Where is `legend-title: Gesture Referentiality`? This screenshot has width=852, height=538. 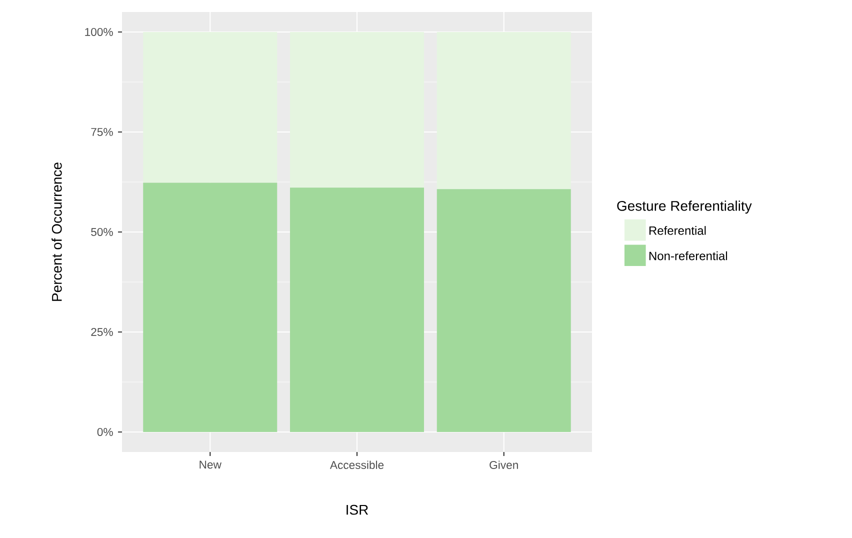 legend-title: Gesture Referentiality is located at coordinates (684, 207).